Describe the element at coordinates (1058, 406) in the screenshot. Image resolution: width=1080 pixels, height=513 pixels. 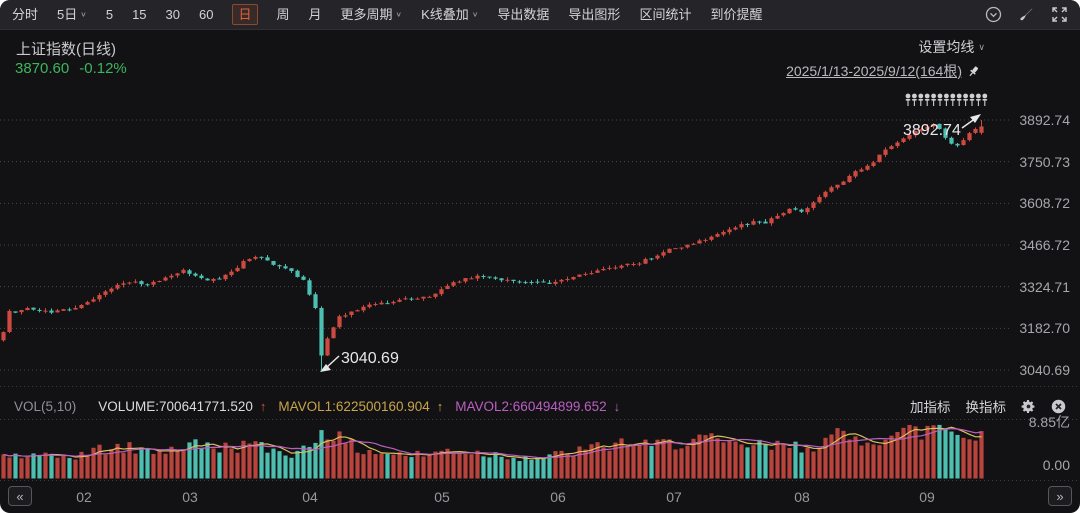
I see `close-icon` at that location.